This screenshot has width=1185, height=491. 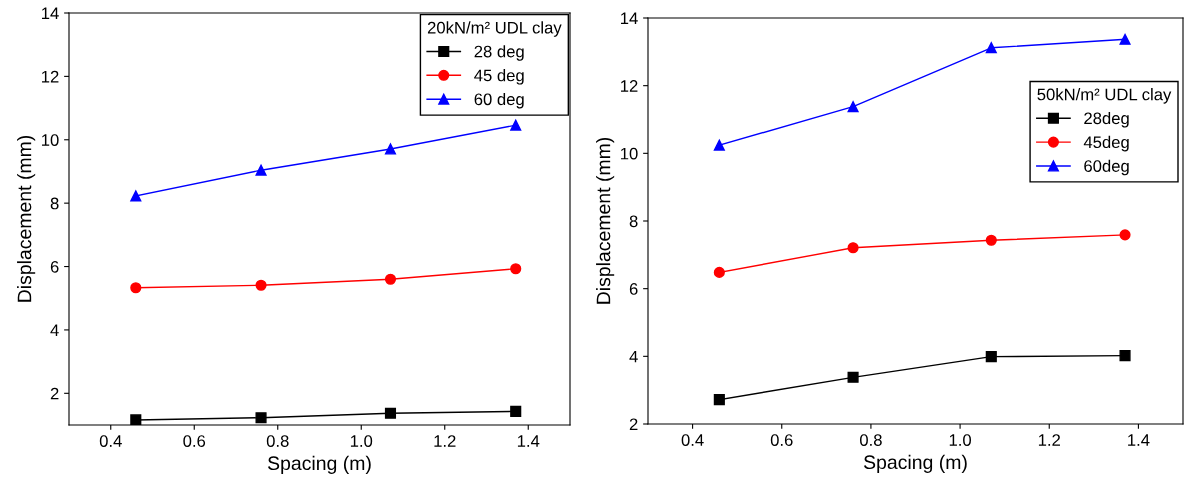 What do you see at coordinates (1106, 167) in the screenshot?
I see `legend-label: 60deg` at bounding box center [1106, 167].